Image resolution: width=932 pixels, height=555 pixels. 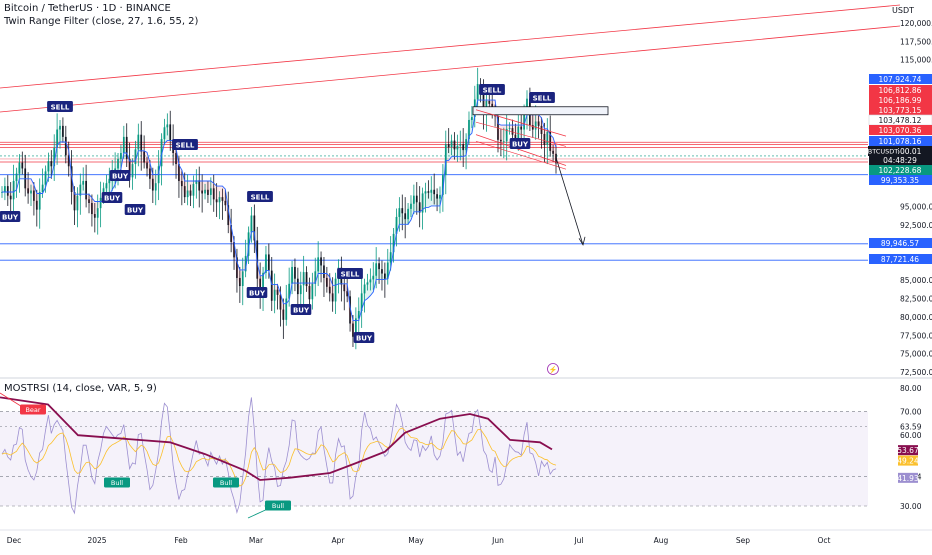 What do you see at coordinates (553, 369) in the screenshot?
I see `lightning-icon: ⚡` at bounding box center [553, 369].